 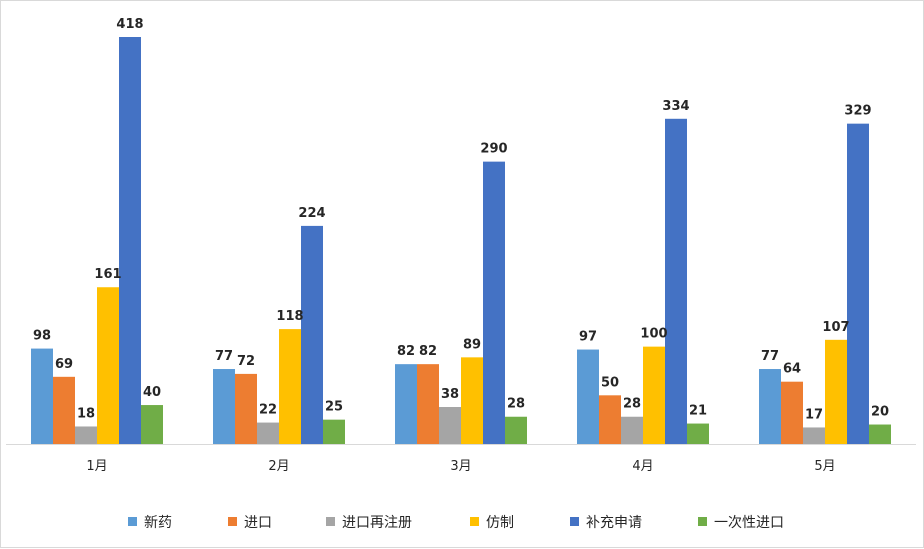 I want to click on data-label-4-5: 334, so click(x=675, y=106).